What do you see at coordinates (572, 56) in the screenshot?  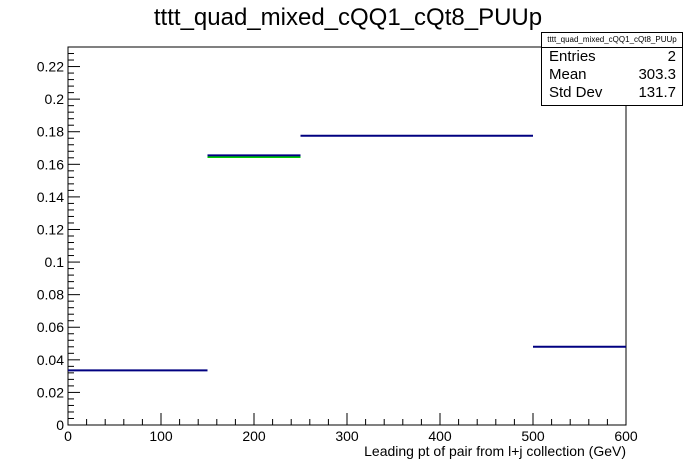 I see `stats-entries-label: Entries` at bounding box center [572, 56].